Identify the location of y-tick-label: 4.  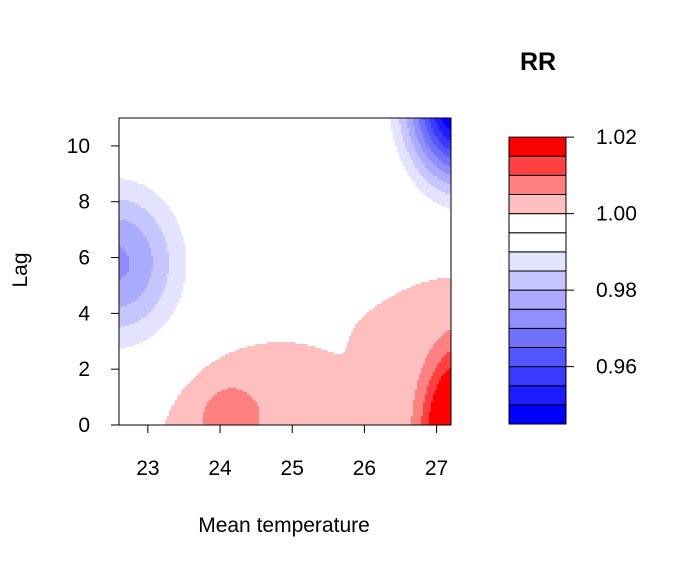
(84, 313).